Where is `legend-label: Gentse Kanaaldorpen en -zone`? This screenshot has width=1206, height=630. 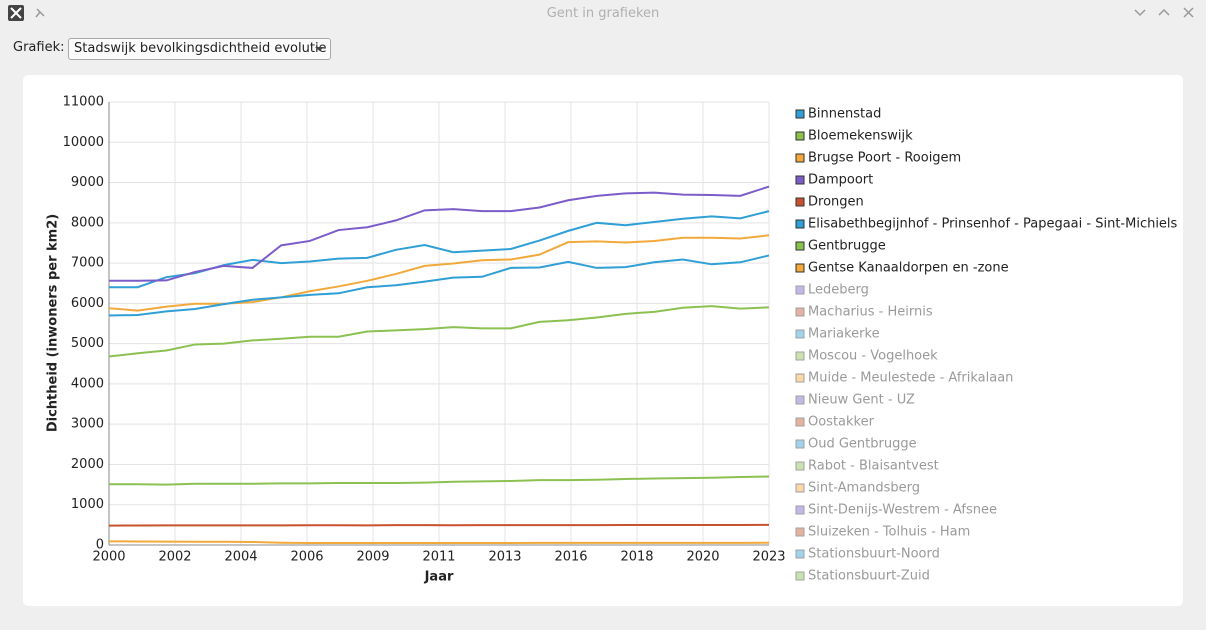
legend-label: Gentse Kanaaldorpen en -zone is located at coordinates (908, 268).